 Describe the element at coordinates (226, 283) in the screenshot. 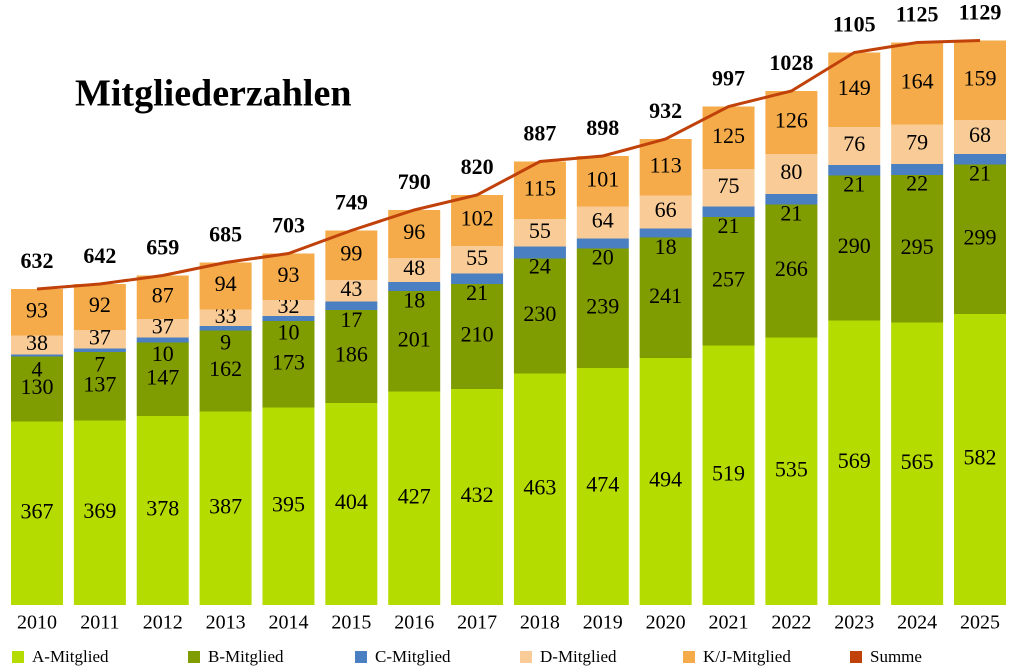

I see `data-label: 94` at that location.